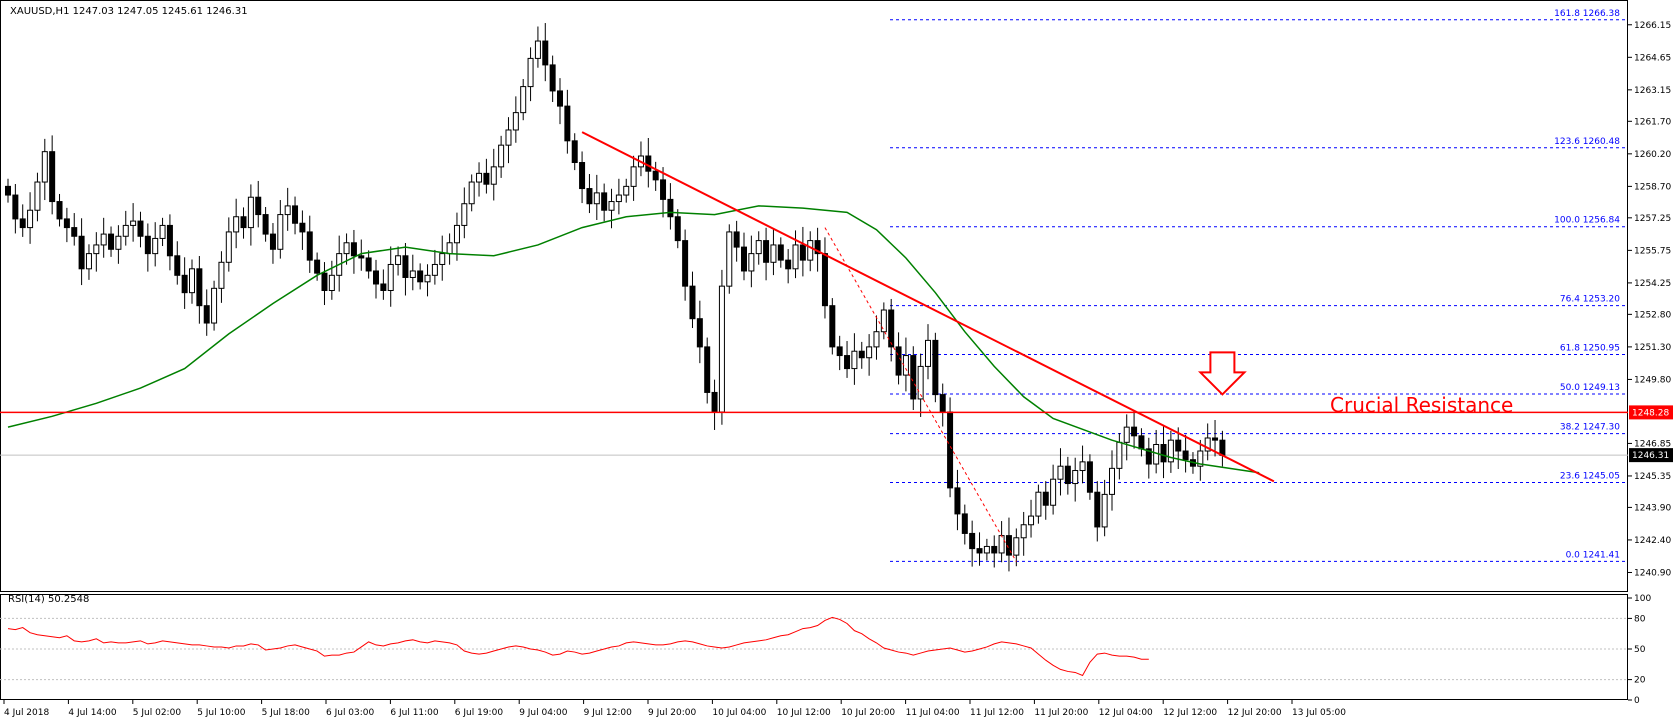 This screenshot has width=1673, height=726. What do you see at coordinates (1652, 477) in the screenshot?
I see `price-tick-label: 1245.35` at bounding box center [1652, 477].